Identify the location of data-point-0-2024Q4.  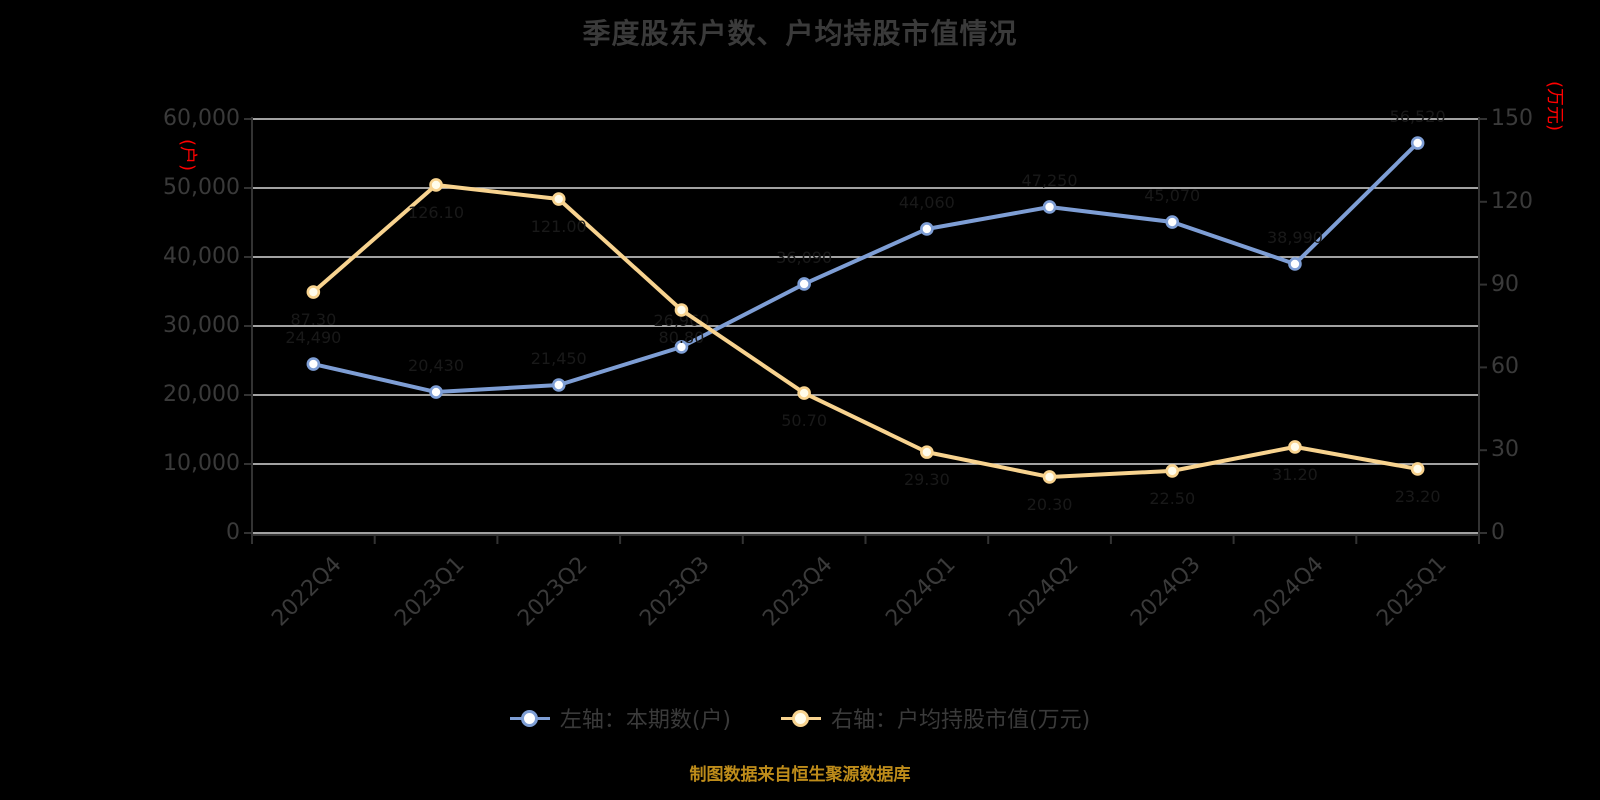
(1295, 264).